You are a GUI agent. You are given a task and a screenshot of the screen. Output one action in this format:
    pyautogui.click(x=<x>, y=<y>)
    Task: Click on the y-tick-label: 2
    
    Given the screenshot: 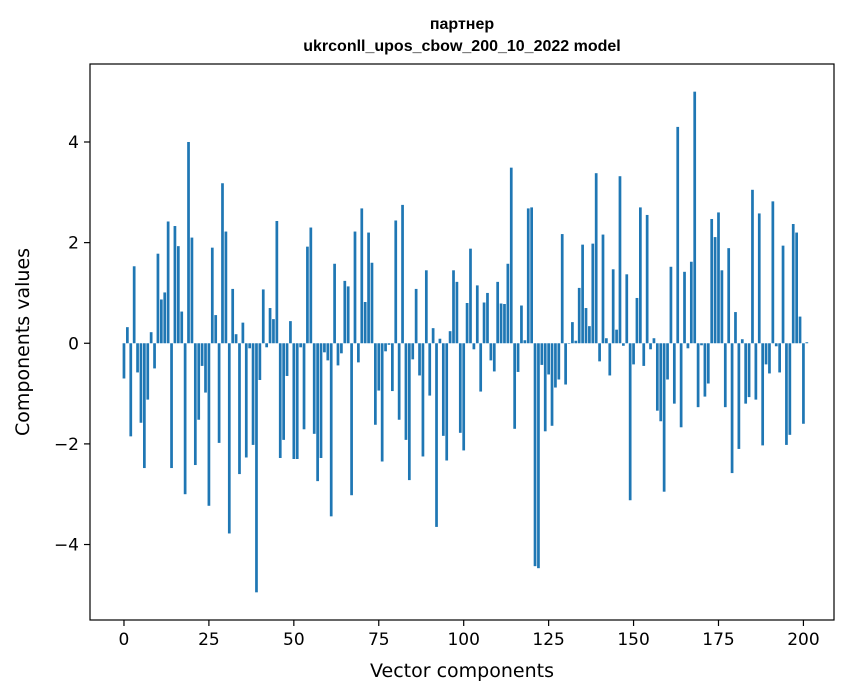 What is the action you would take?
    pyautogui.click(x=73, y=244)
    